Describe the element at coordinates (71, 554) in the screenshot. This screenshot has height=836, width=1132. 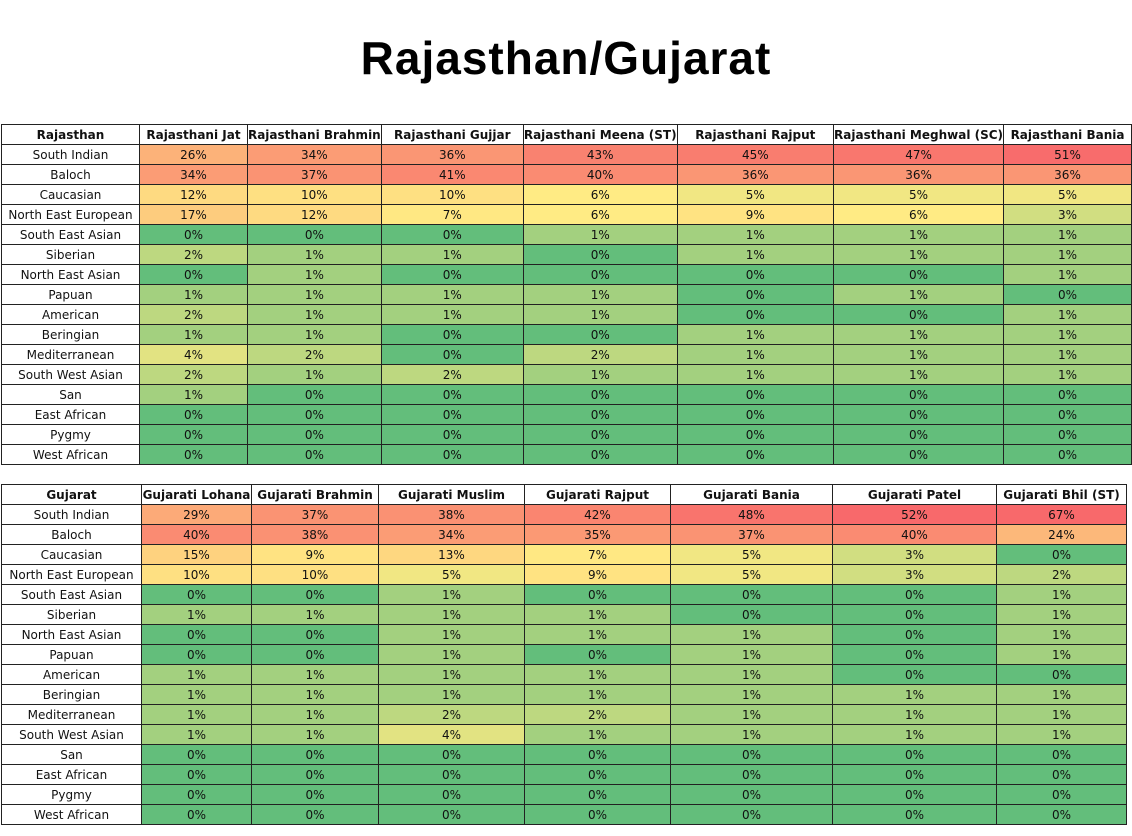
I see `row-label: Caucasian` at that location.